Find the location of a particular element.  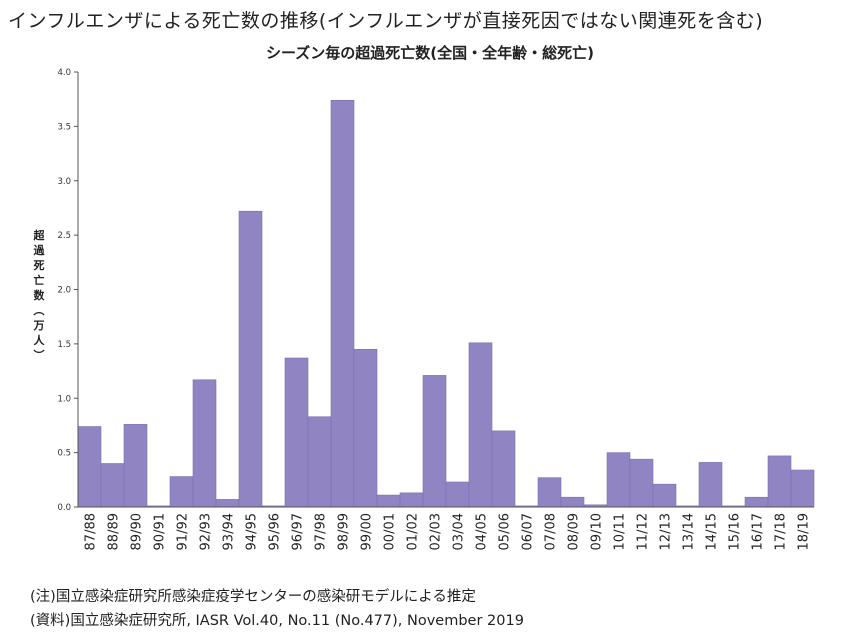

bar-98/99 is located at coordinates (342, 303).